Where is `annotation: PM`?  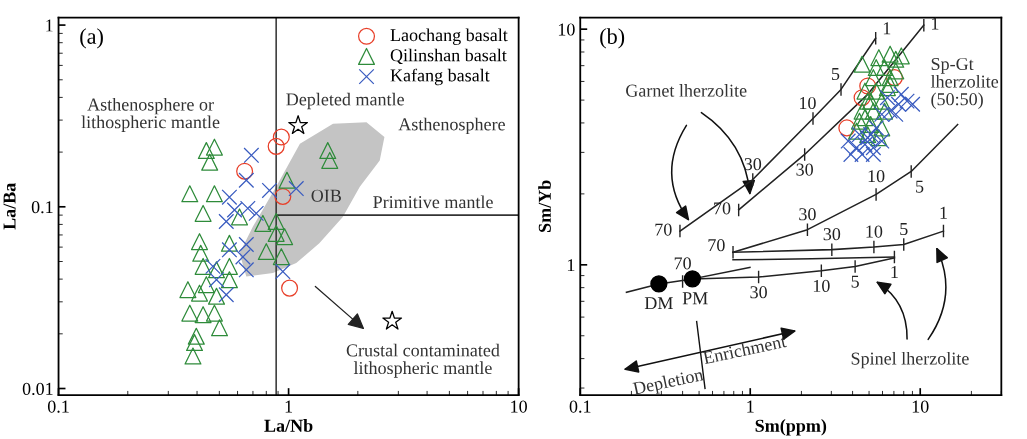
annotation: PM is located at coordinates (695, 298).